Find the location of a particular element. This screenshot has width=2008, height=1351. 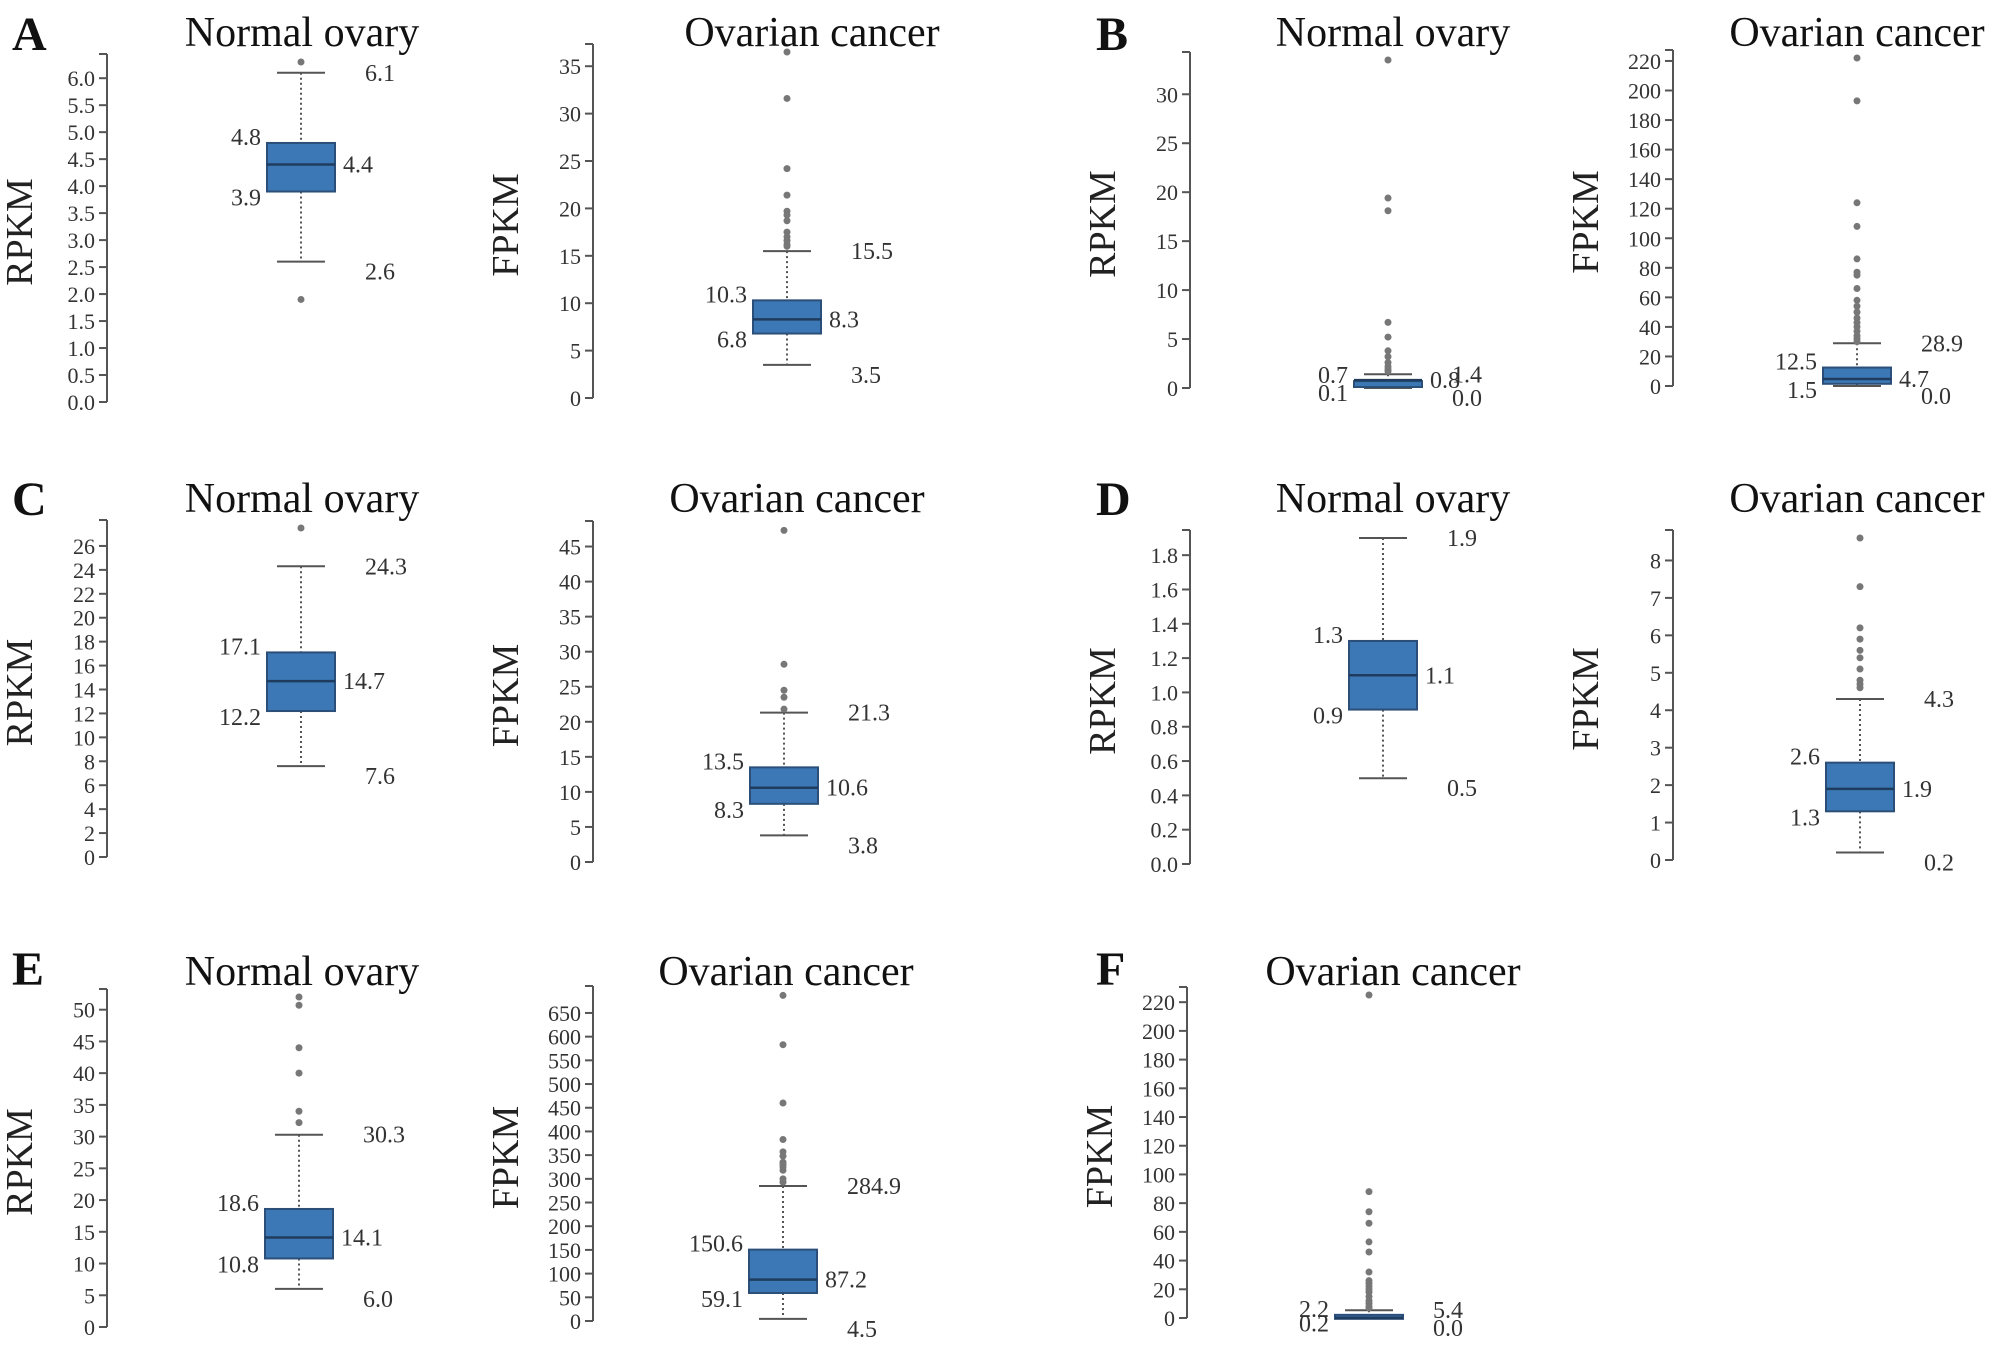

y-tick-label: 650 is located at coordinates (564, 1013).